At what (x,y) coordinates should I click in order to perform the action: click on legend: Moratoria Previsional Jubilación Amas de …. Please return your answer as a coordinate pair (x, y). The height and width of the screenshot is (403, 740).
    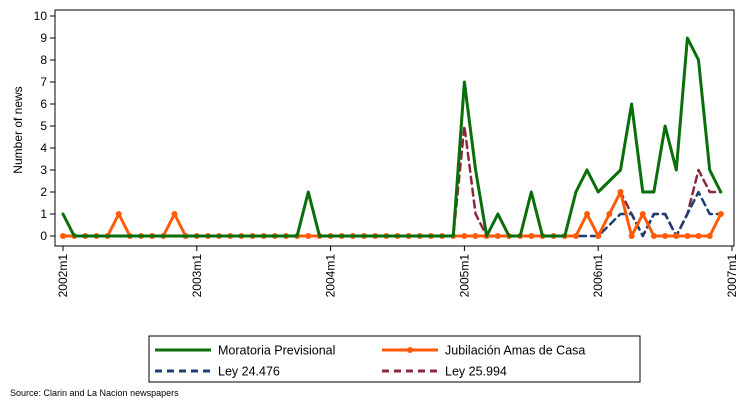
    Looking at the image, I should click on (394, 359).